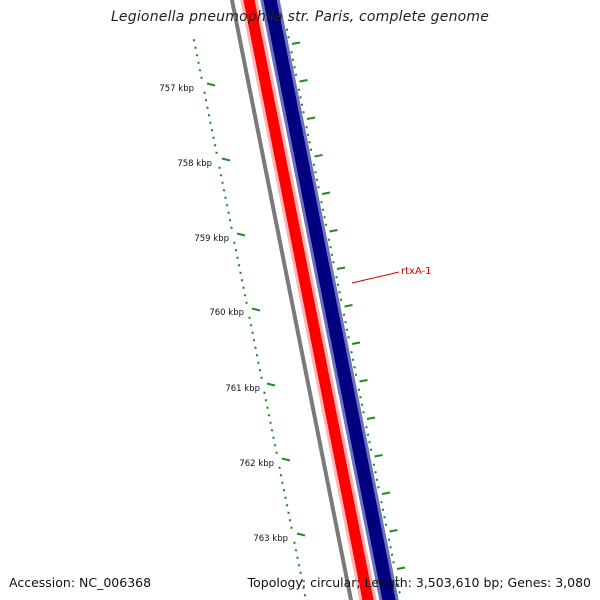 This screenshot has height=600, width=600. Describe the element at coordinates (375, 277) in the screenshot. I see `feature-leader-line` at that location.